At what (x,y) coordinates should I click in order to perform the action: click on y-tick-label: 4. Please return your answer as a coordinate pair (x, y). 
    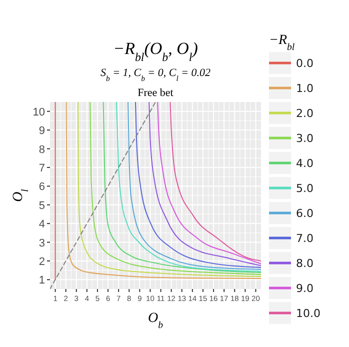
    Looking at the image, I should click on (41, 224).